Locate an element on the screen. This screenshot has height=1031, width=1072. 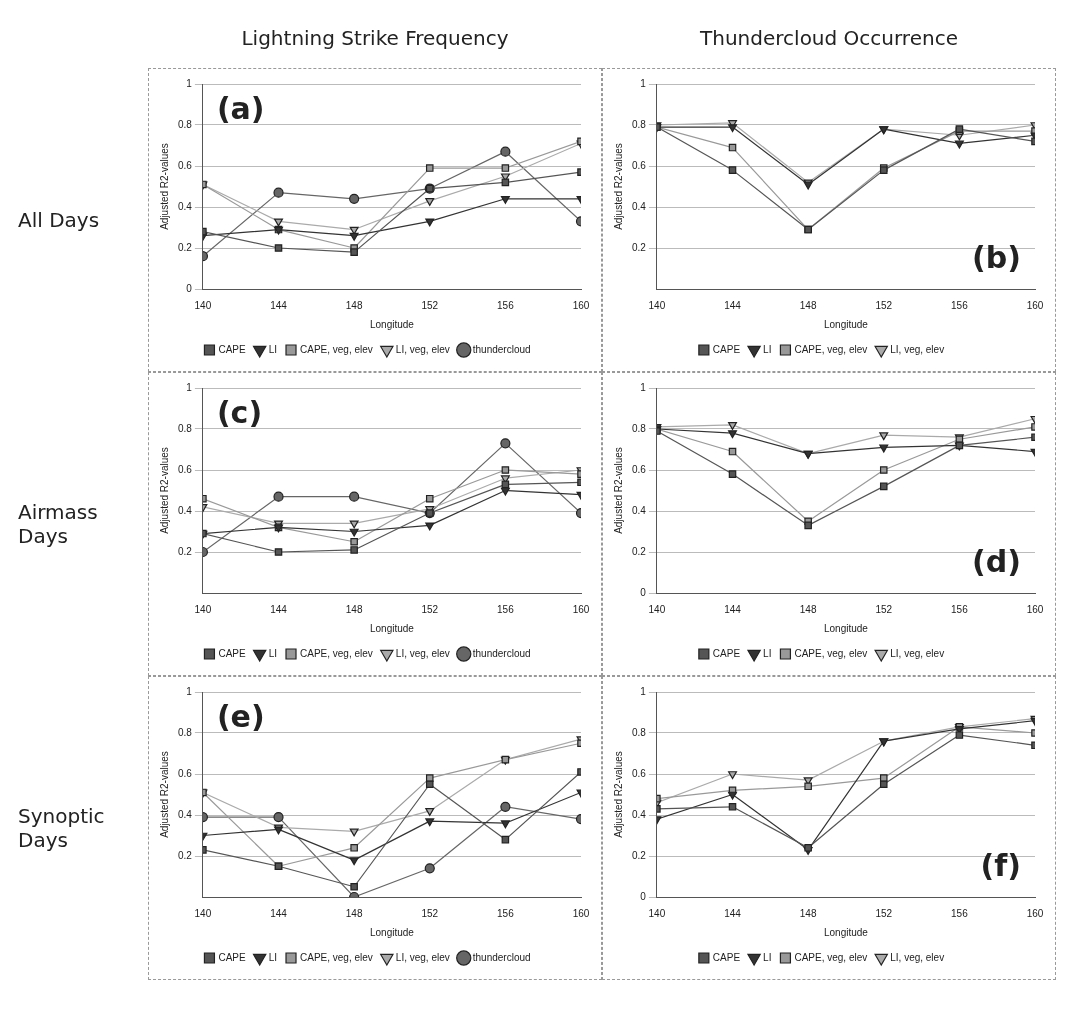
text: Synoptic Days is located at coordinates (61, 828).